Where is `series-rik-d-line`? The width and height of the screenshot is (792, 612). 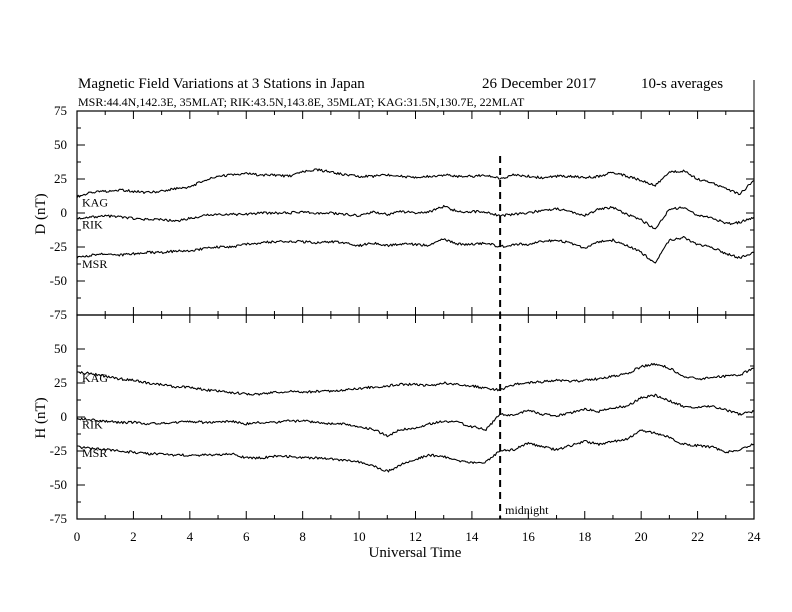
series-rik-d-line is located at coordinates (415, 217).